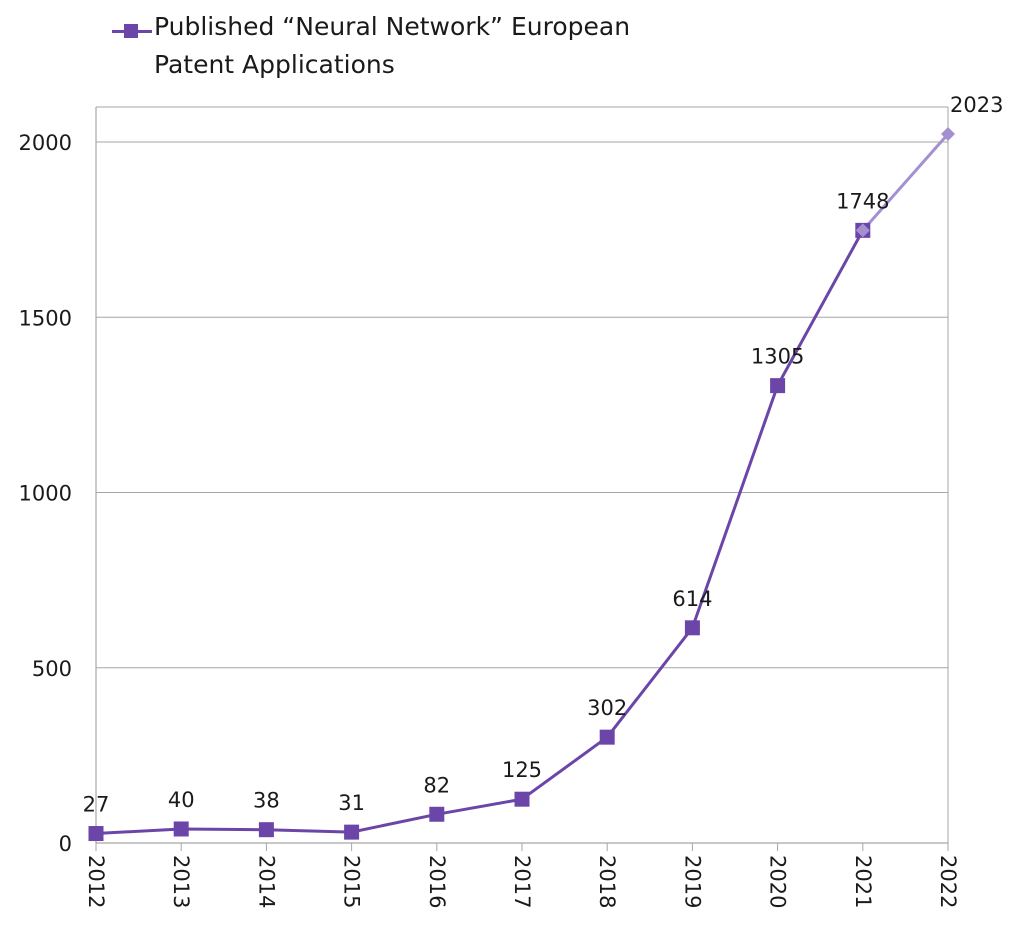  Describe the element at coordinates (65, 844) in the screenshot. I see `y-tick-label-0: 0` at that location.